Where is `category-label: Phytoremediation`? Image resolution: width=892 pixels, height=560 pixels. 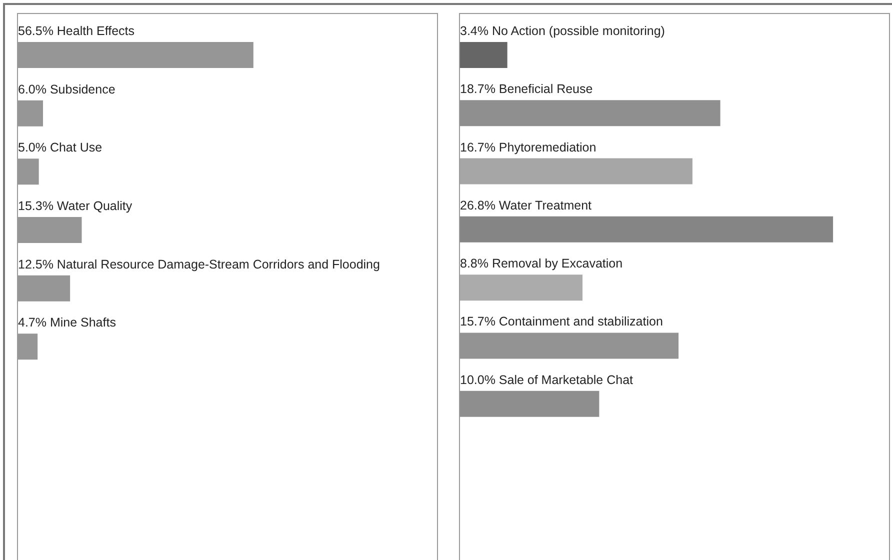
category-label: Phytoremediation is located at coordinates (547, 147).